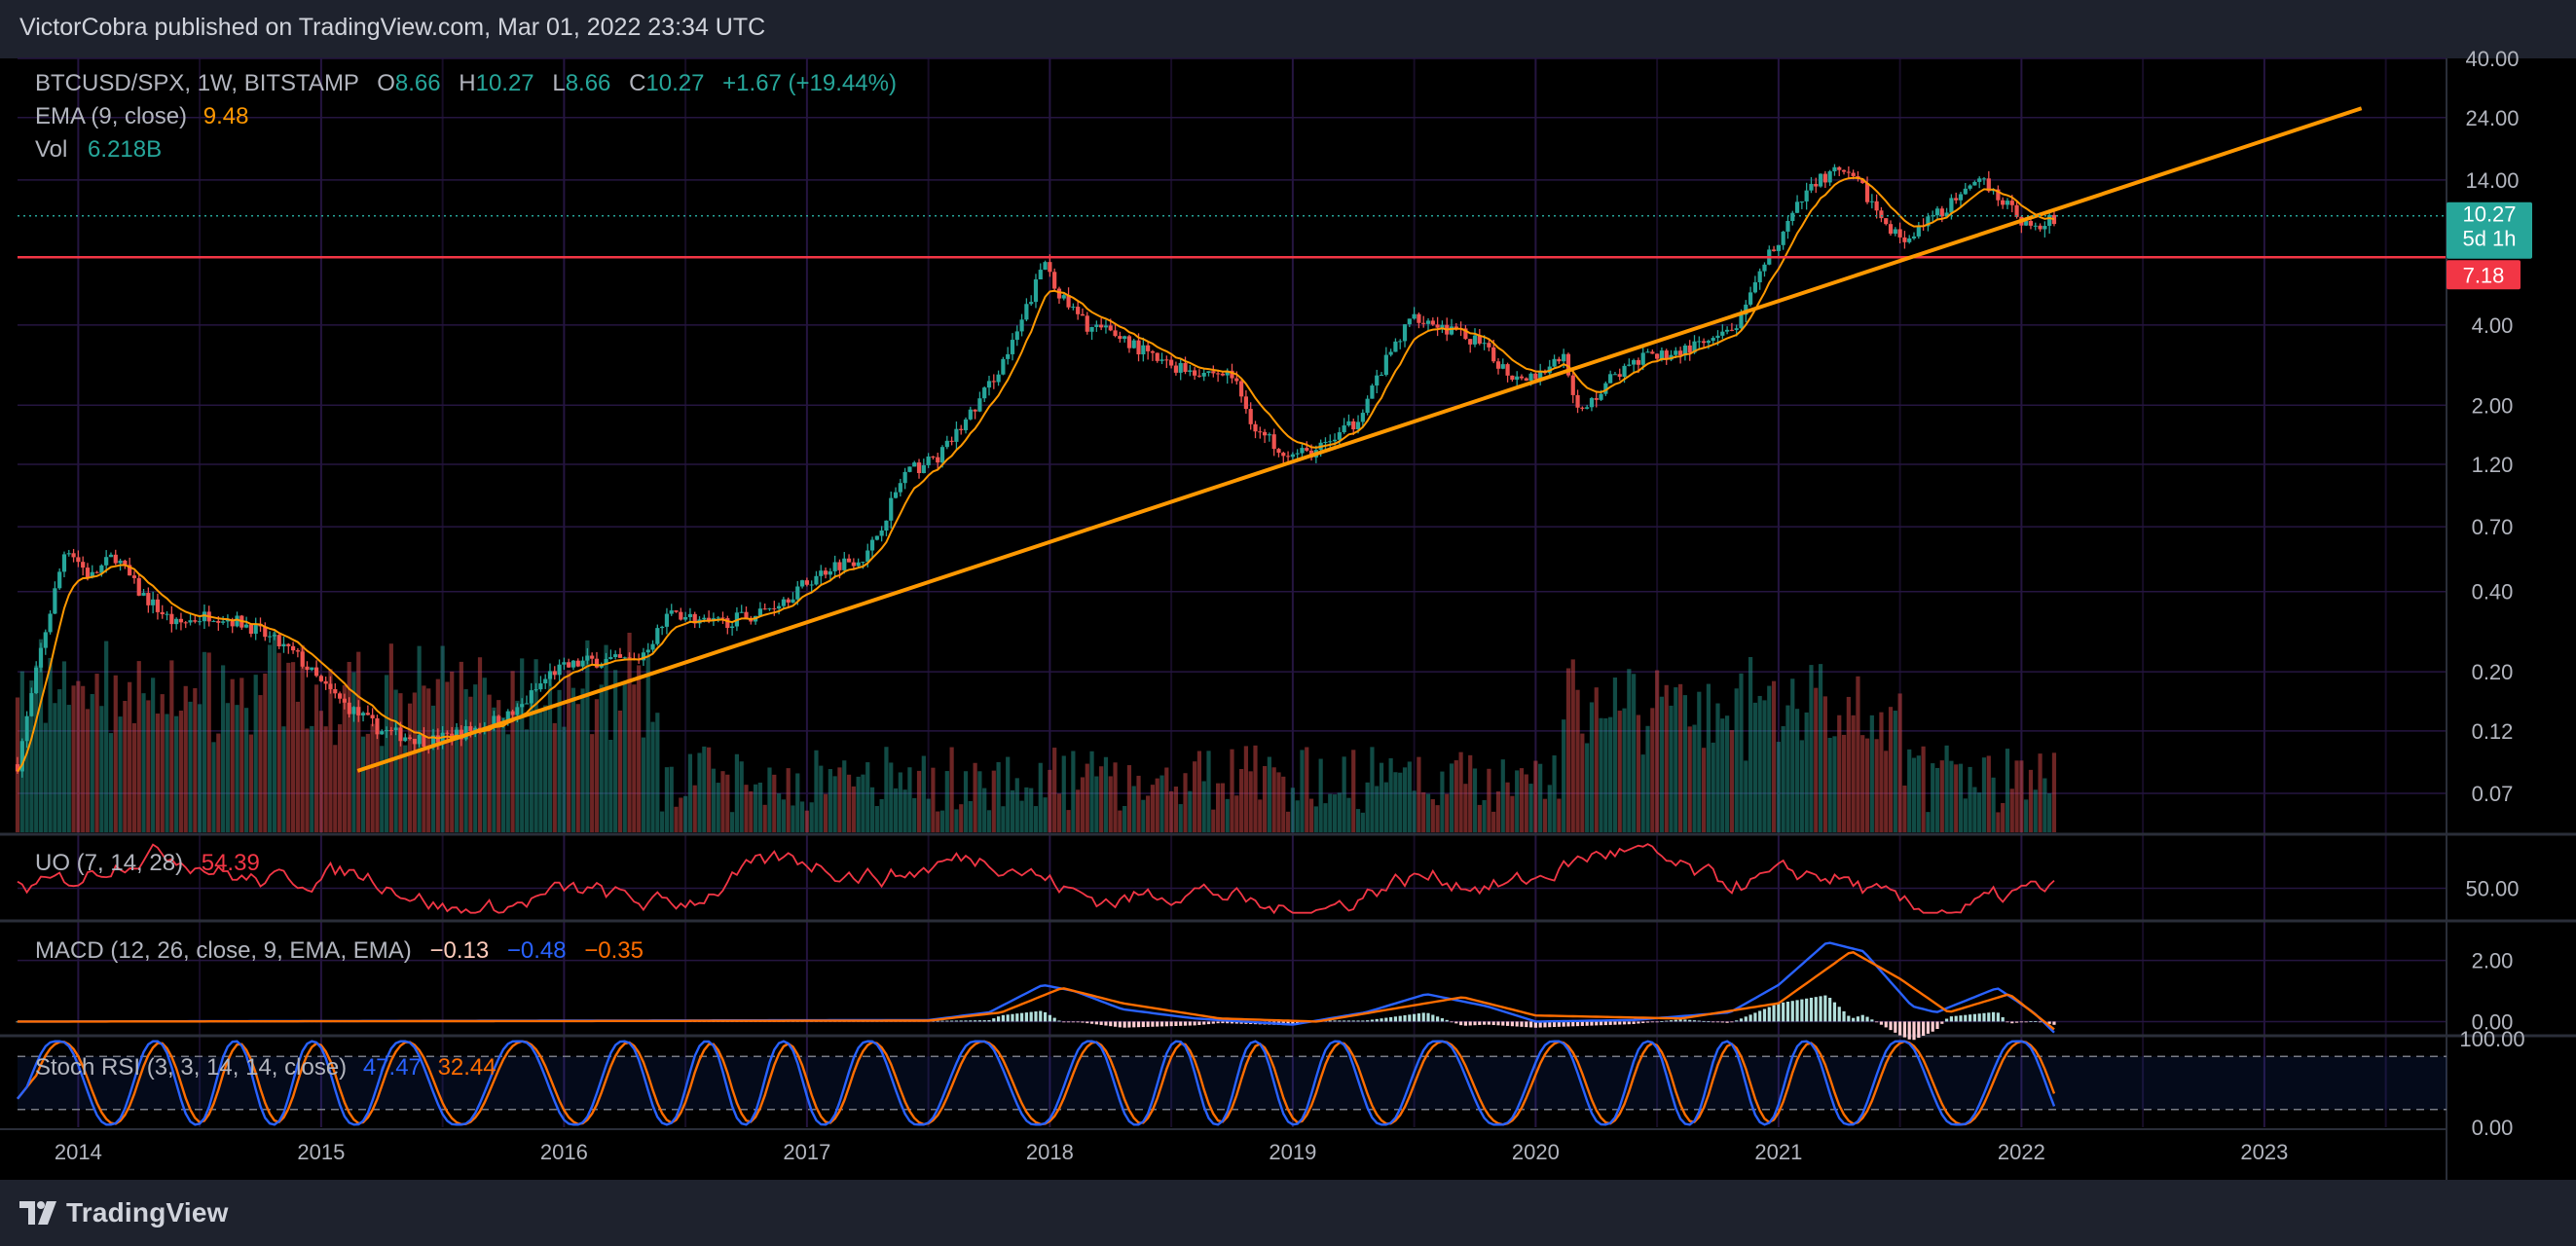  I want to click on tradingview-logo: TradingView, so click(124, 1212).